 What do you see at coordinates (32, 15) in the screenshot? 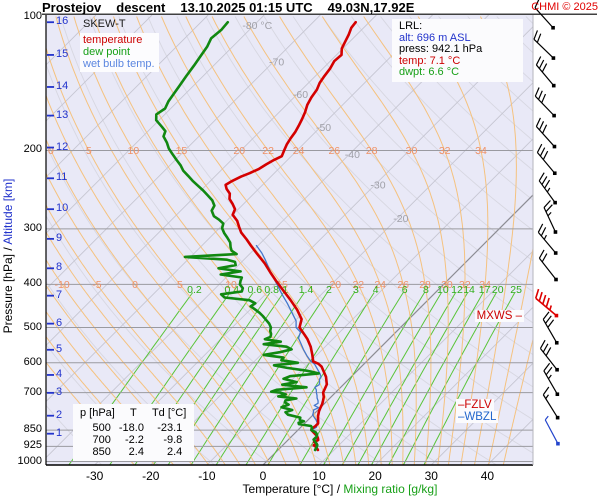
I see `pressure-tick-label: 100` at bounding box center [32, 15].